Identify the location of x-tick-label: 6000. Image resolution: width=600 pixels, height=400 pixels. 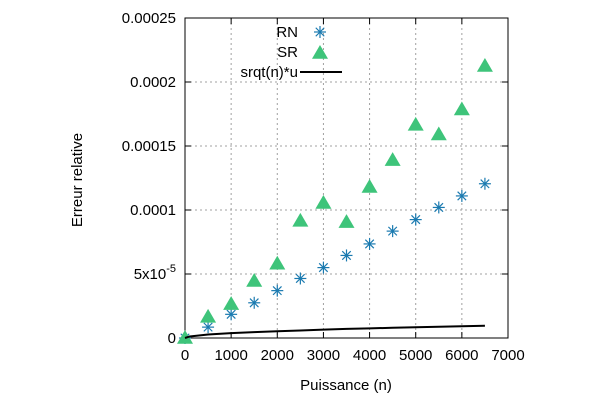
(461, 355).